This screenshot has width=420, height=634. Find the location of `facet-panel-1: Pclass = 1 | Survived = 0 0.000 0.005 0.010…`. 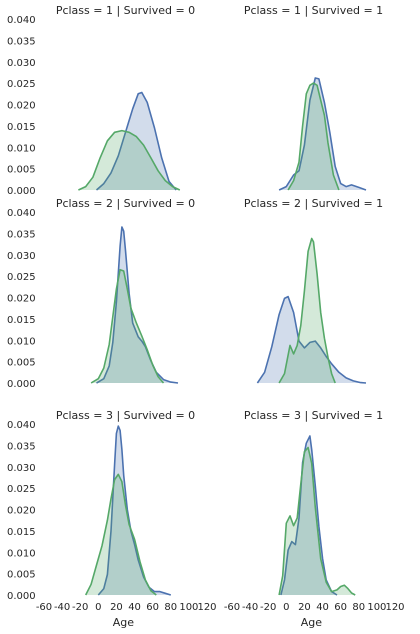

facet-panel-1: Pclass = 1 | Survived = 0 0.000 0.005 0.010… is located at coordinates (101, 100).